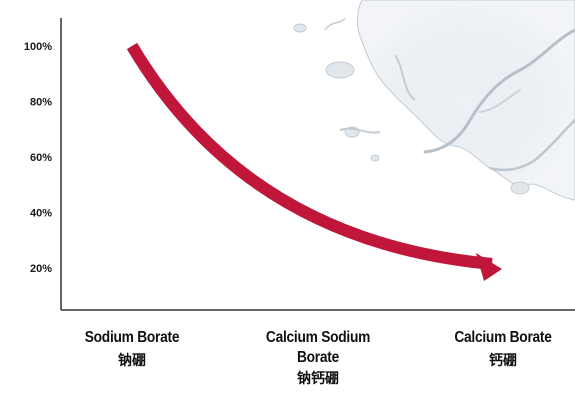 The height and width of the screenshot is (401, 575). I want to click on category-name-cn: 钠硼, so click(132, 360).